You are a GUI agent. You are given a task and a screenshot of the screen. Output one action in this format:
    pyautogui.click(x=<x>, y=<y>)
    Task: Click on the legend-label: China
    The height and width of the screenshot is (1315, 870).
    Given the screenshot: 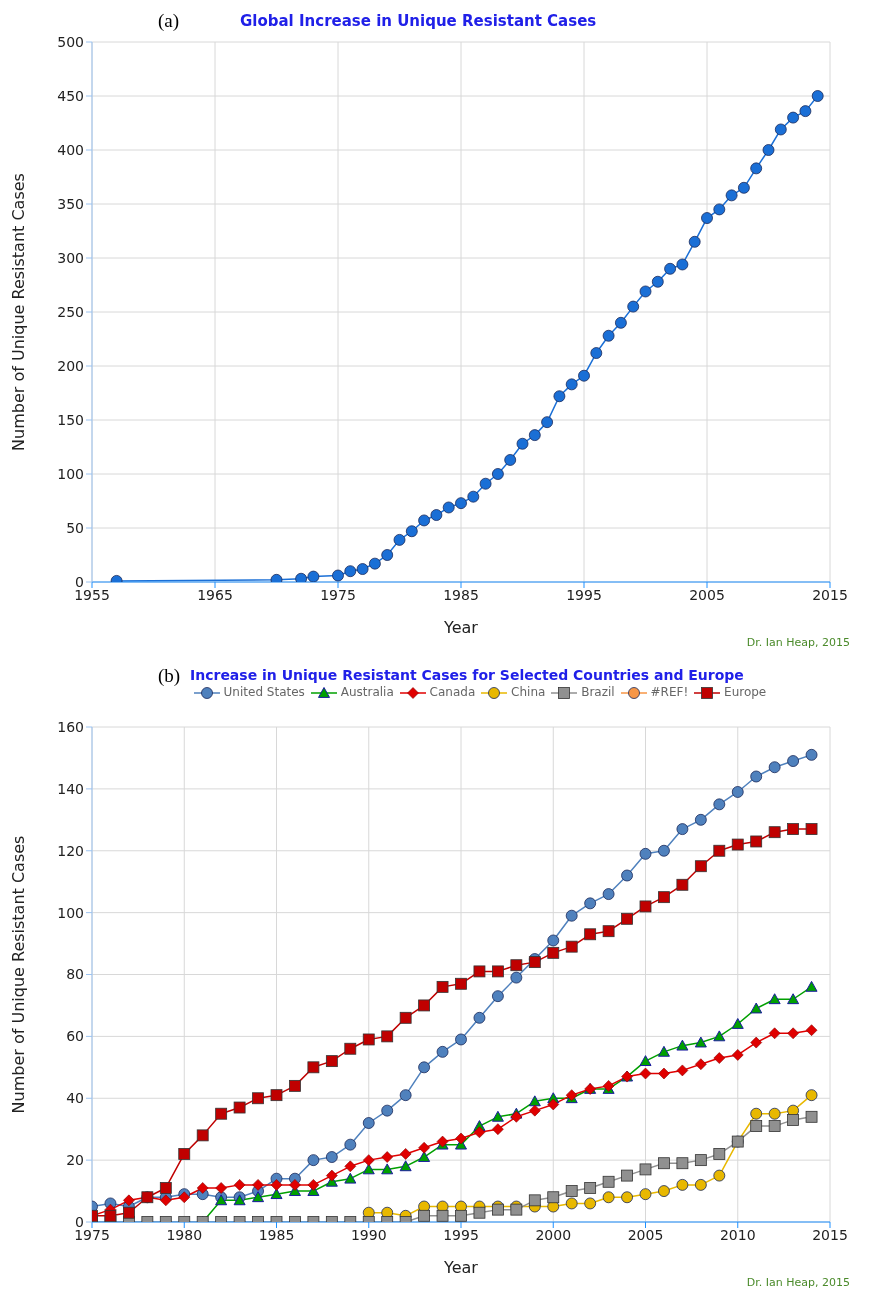 What is the action you would take?
    pyautogui.click(x=528, y=692)
    